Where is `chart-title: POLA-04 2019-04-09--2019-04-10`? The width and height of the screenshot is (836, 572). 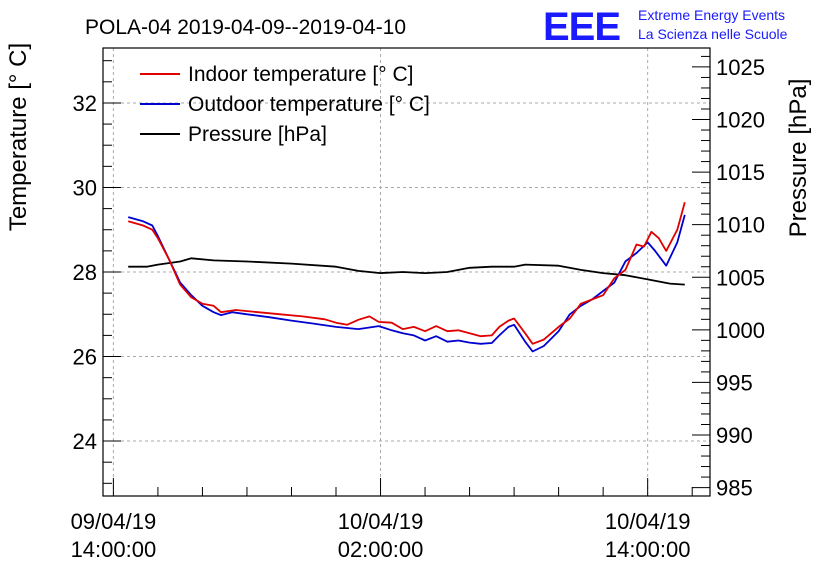
chart-title: POLA-04 2019-04-09--2019-04-10 is located at coordinates (245, 27).